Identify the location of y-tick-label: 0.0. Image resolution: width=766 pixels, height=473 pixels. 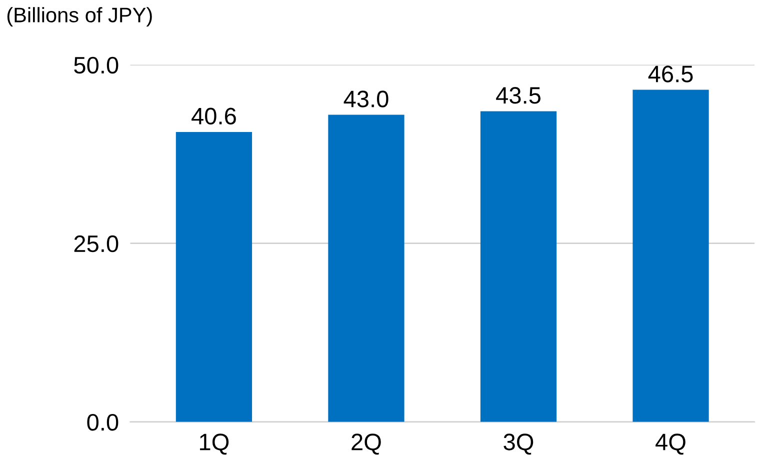
(102, 422).